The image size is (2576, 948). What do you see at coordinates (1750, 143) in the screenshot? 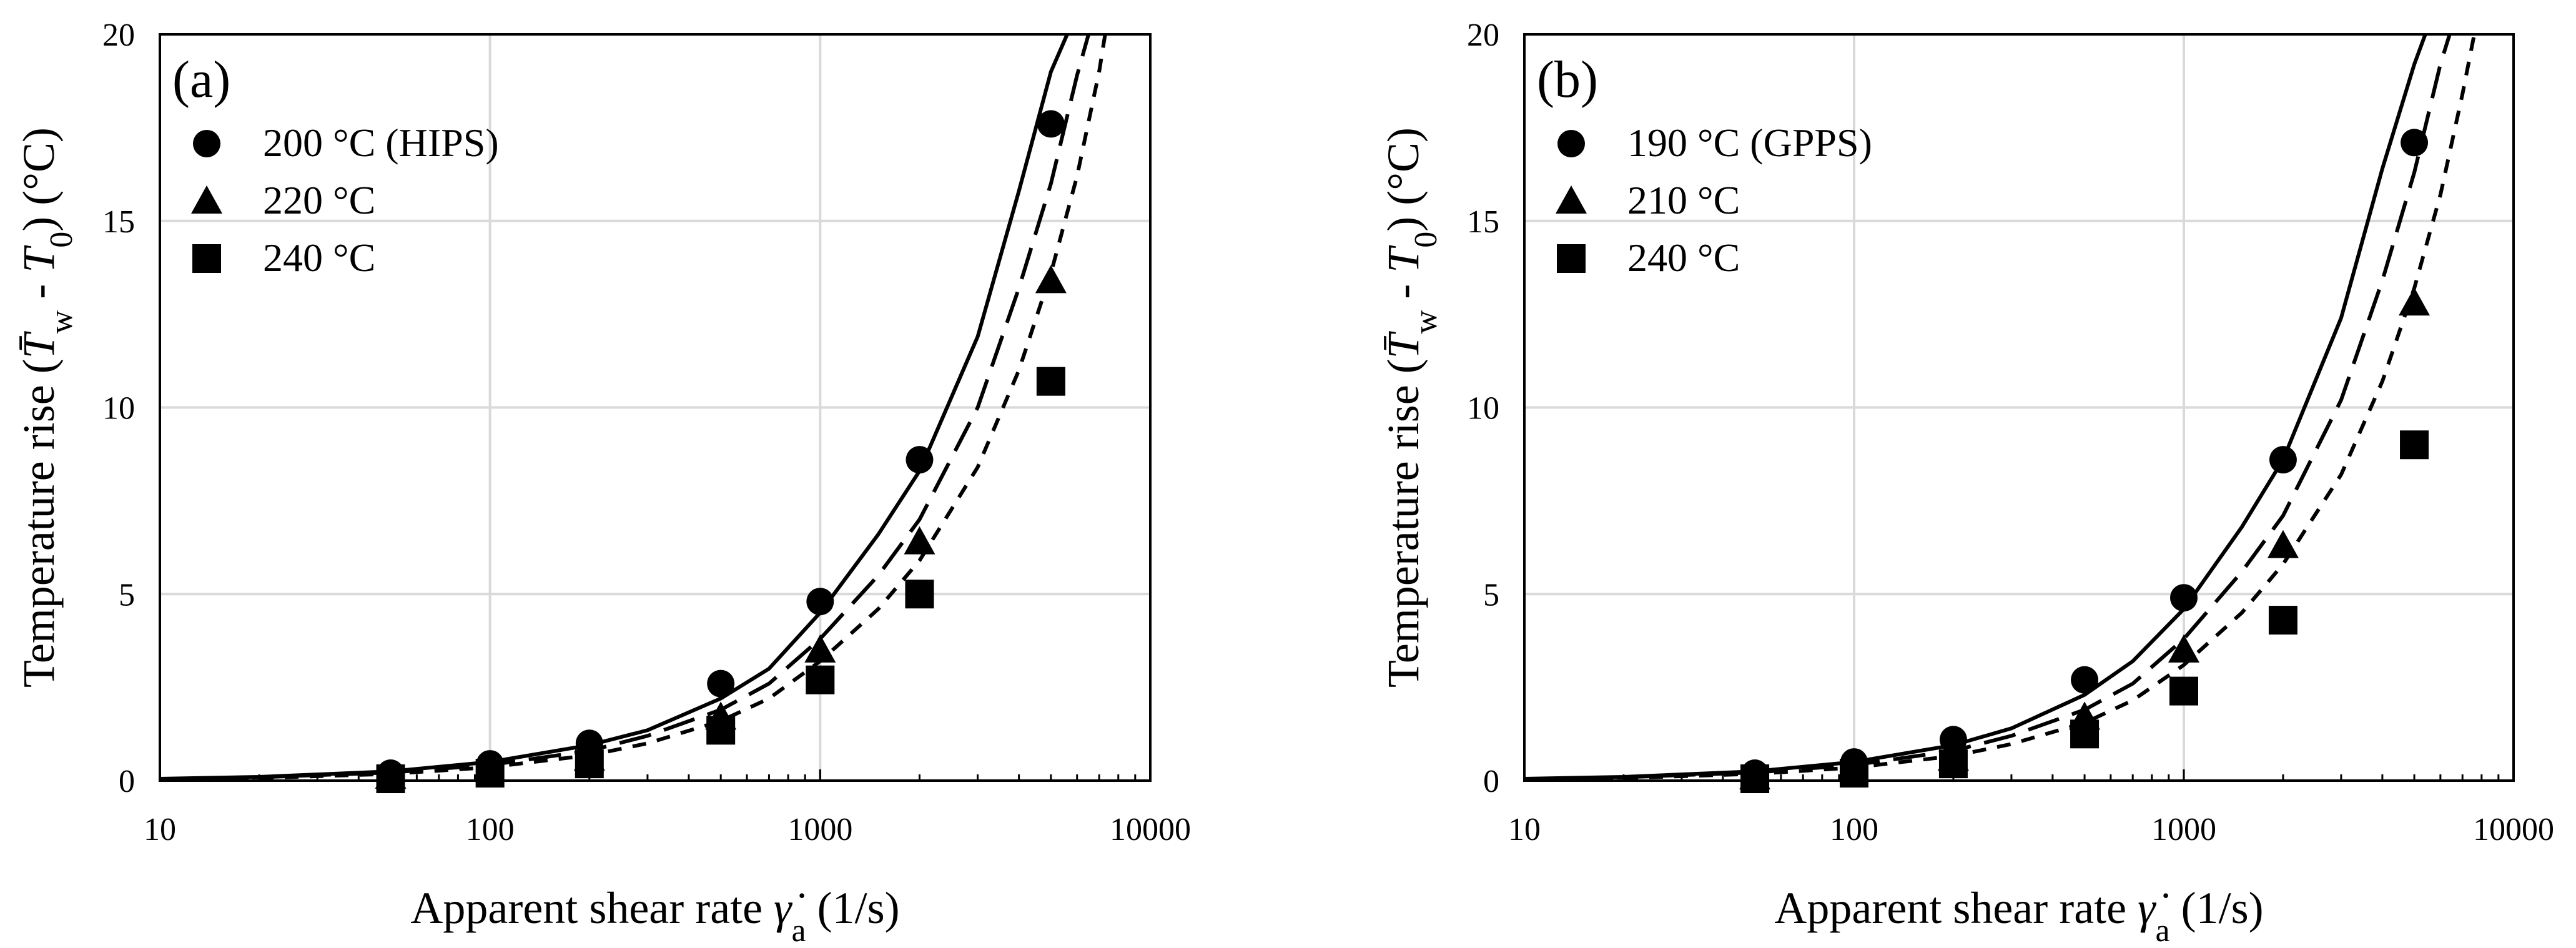
I see `legend-label: 190 °C (GPPS)` at bounding box center [1750, 143].